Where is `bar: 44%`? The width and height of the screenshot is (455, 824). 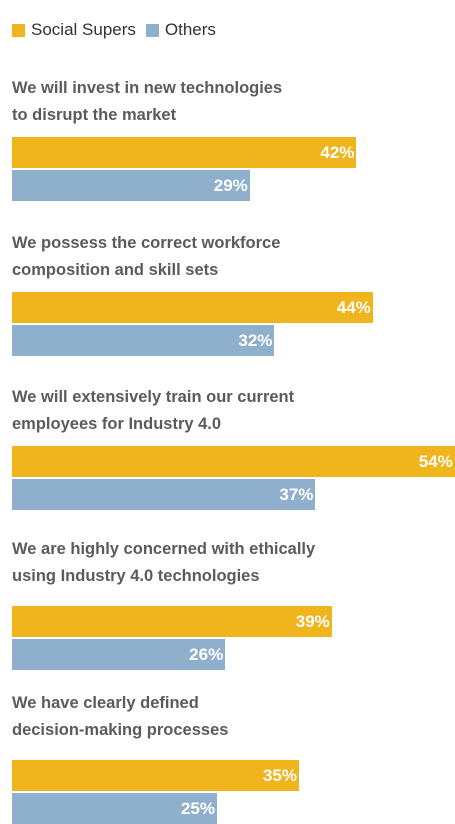
bar: 44% is located at coordinates (192, 307).